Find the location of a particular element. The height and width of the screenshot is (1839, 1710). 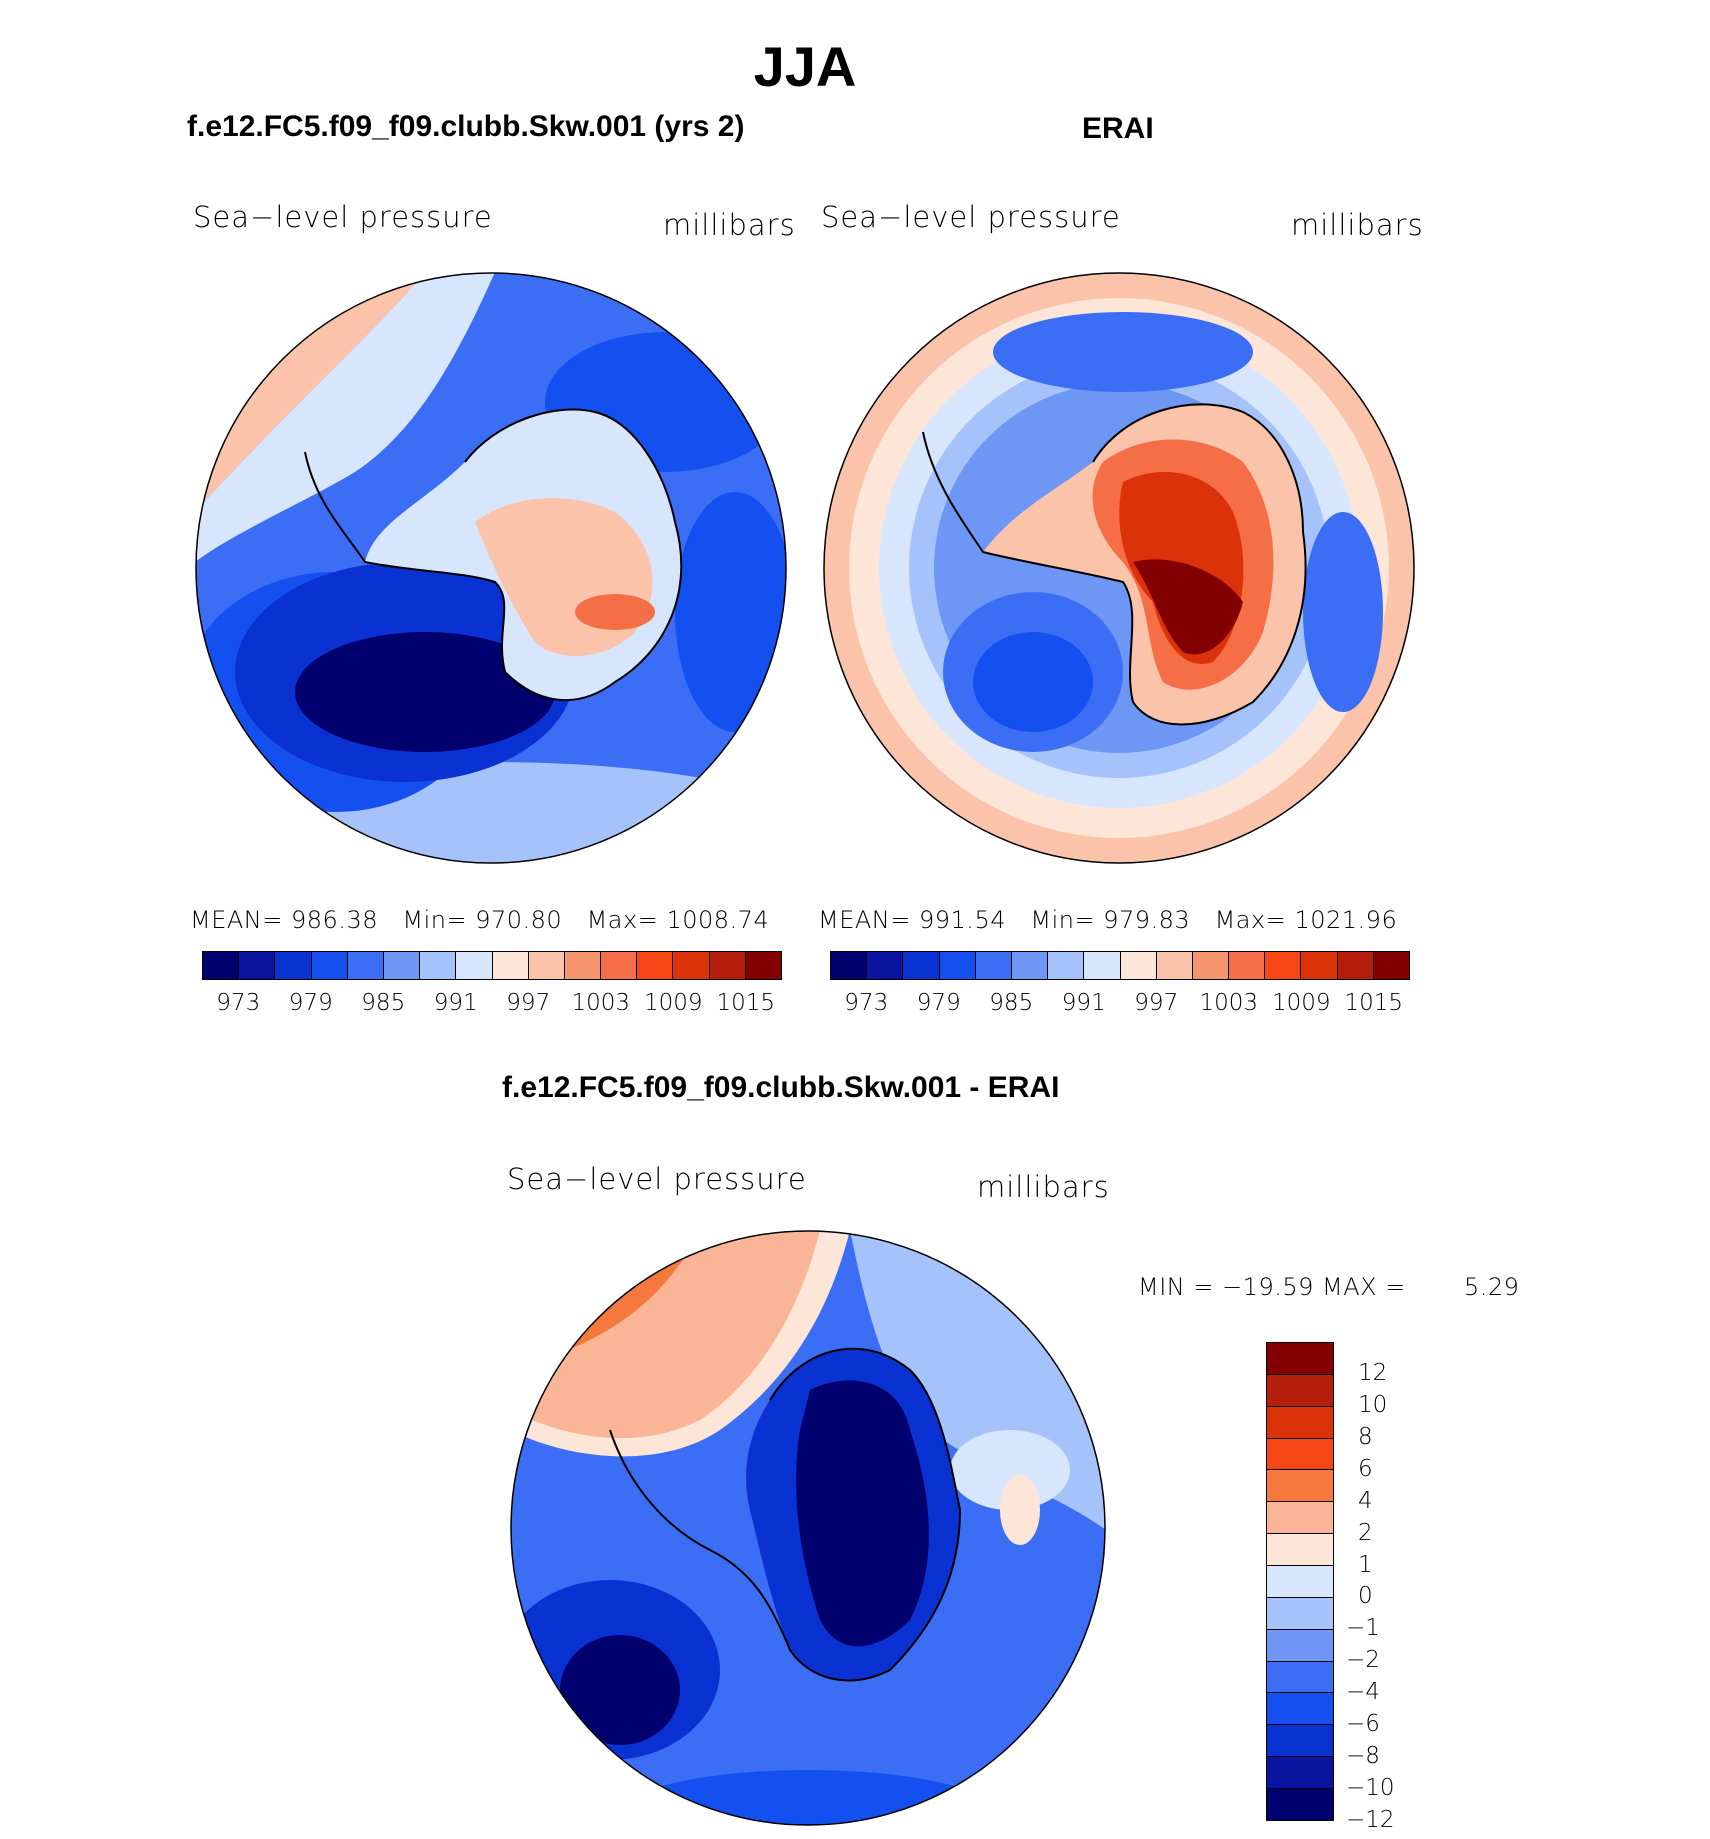

obs-colorbar-tick-label: 979 is located at coordinates (938, 1003).